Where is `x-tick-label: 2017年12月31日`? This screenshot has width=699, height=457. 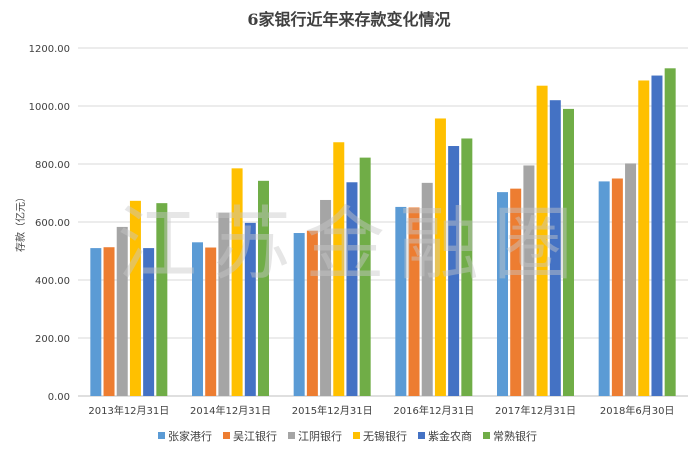
x-tick-label: 2017年12月31日 is located at coordinates (535, 410).